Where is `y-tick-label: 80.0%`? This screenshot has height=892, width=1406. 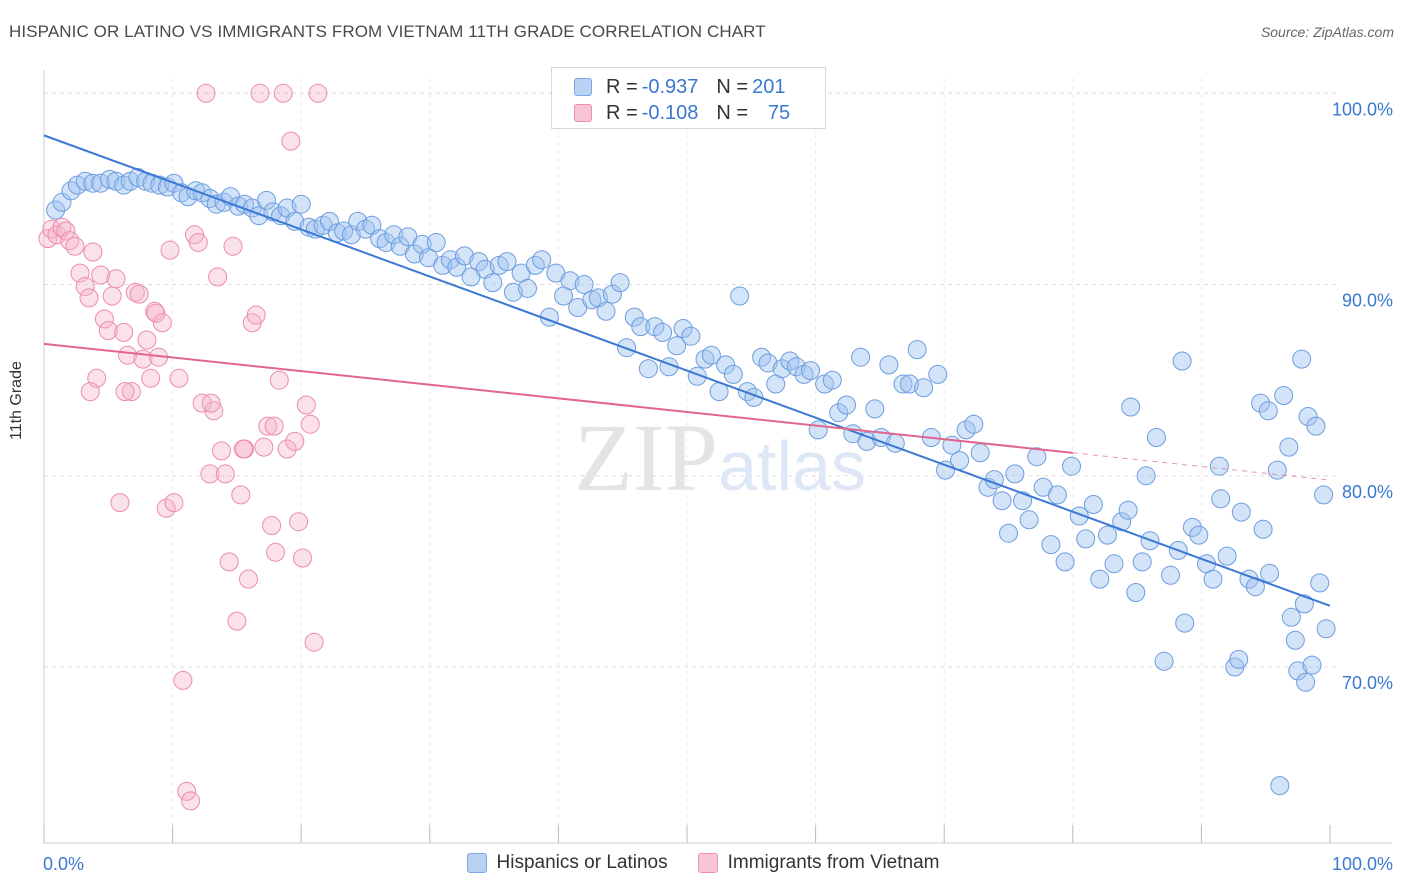
y-tick-label: 80.0% is located at coordinates (1367, 492).